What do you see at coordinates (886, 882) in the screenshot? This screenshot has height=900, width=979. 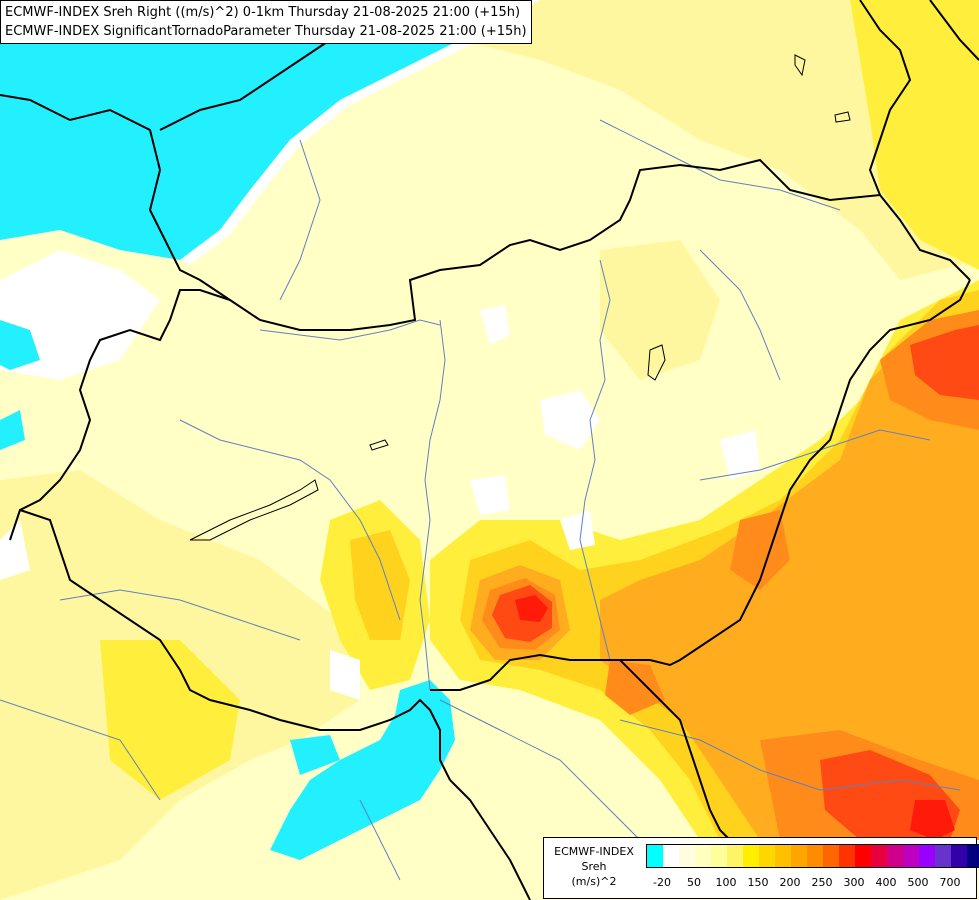 I see `legend-tick-label: 400` at bounding box center [886, 882].